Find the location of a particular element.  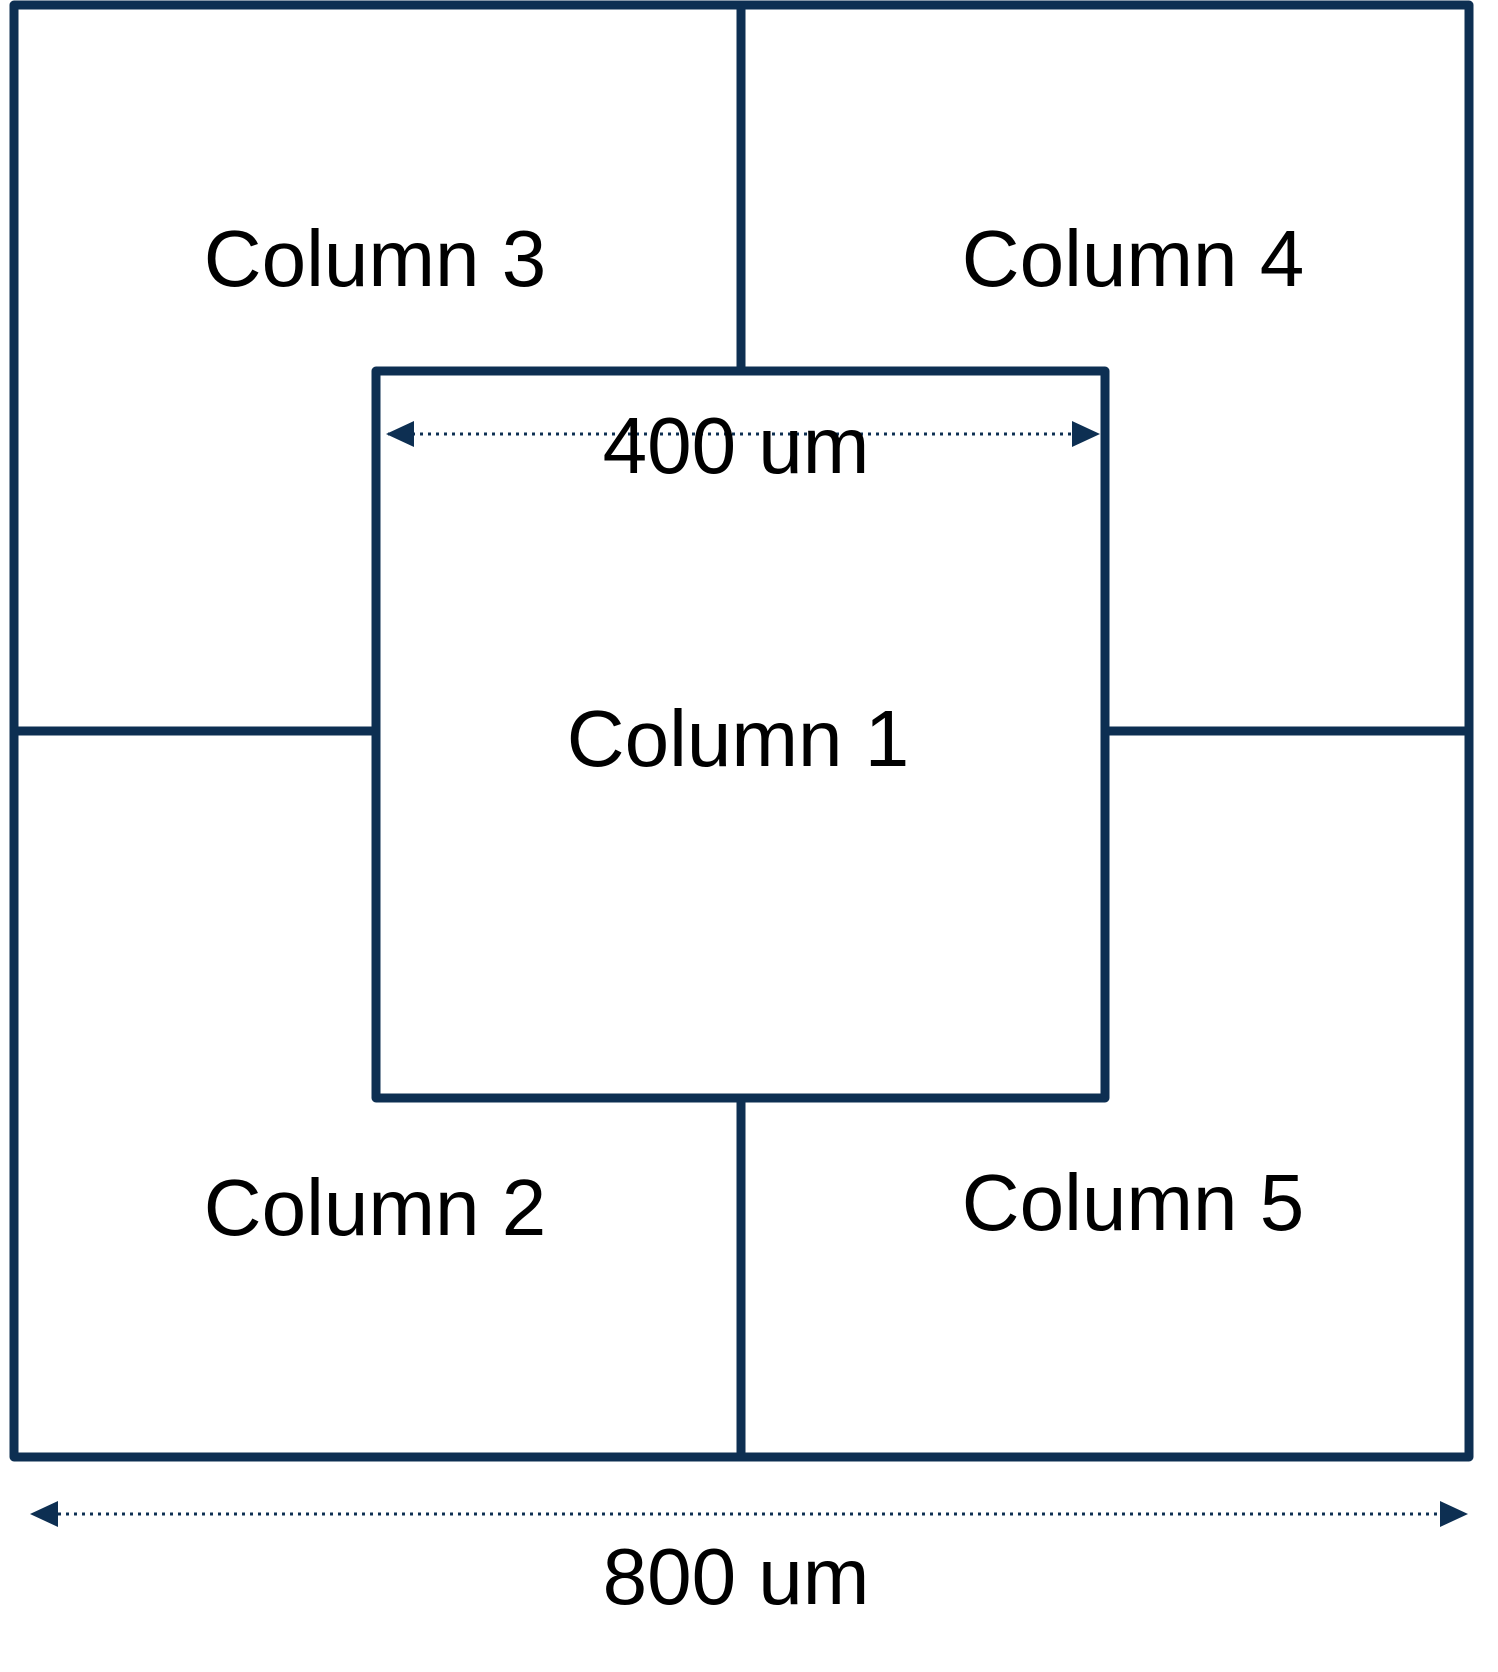

column-2-label: Column 2 is located at coordinates (375, 1207).